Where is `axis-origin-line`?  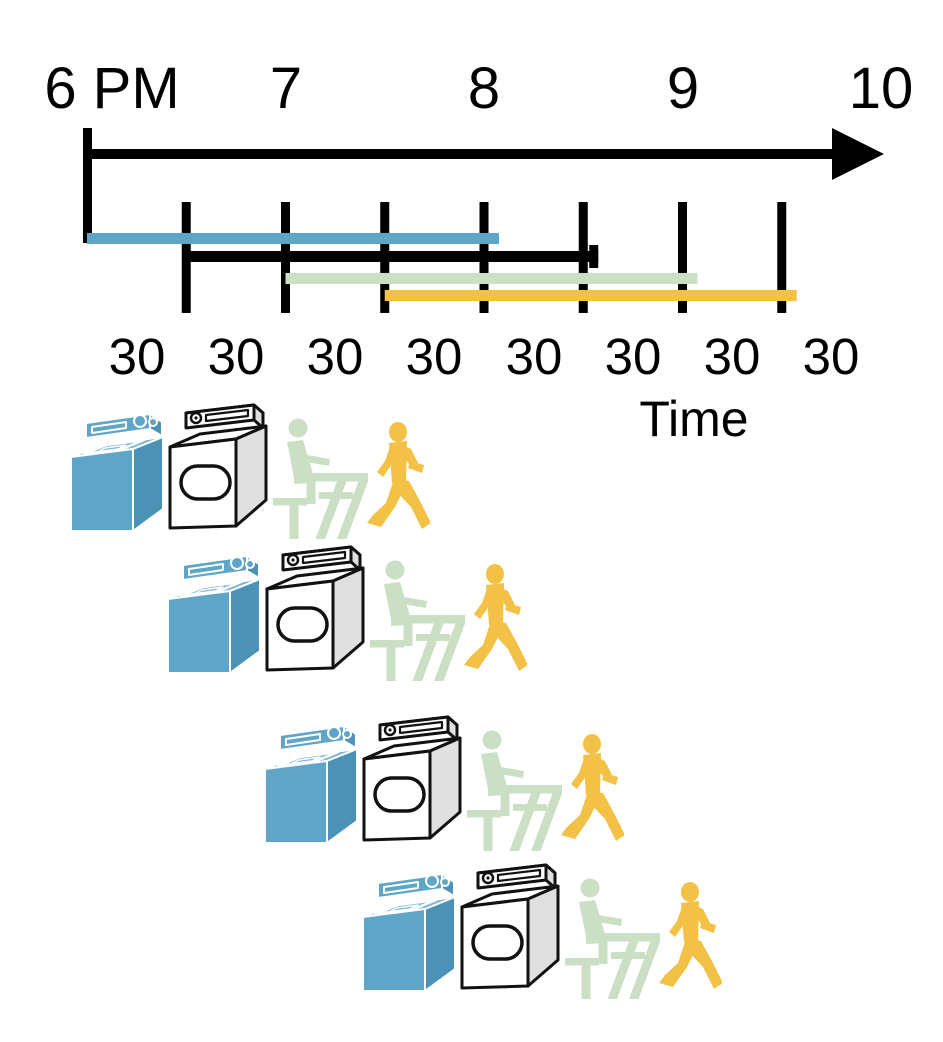
axis-origin-line is located at coordinates (87, 185).